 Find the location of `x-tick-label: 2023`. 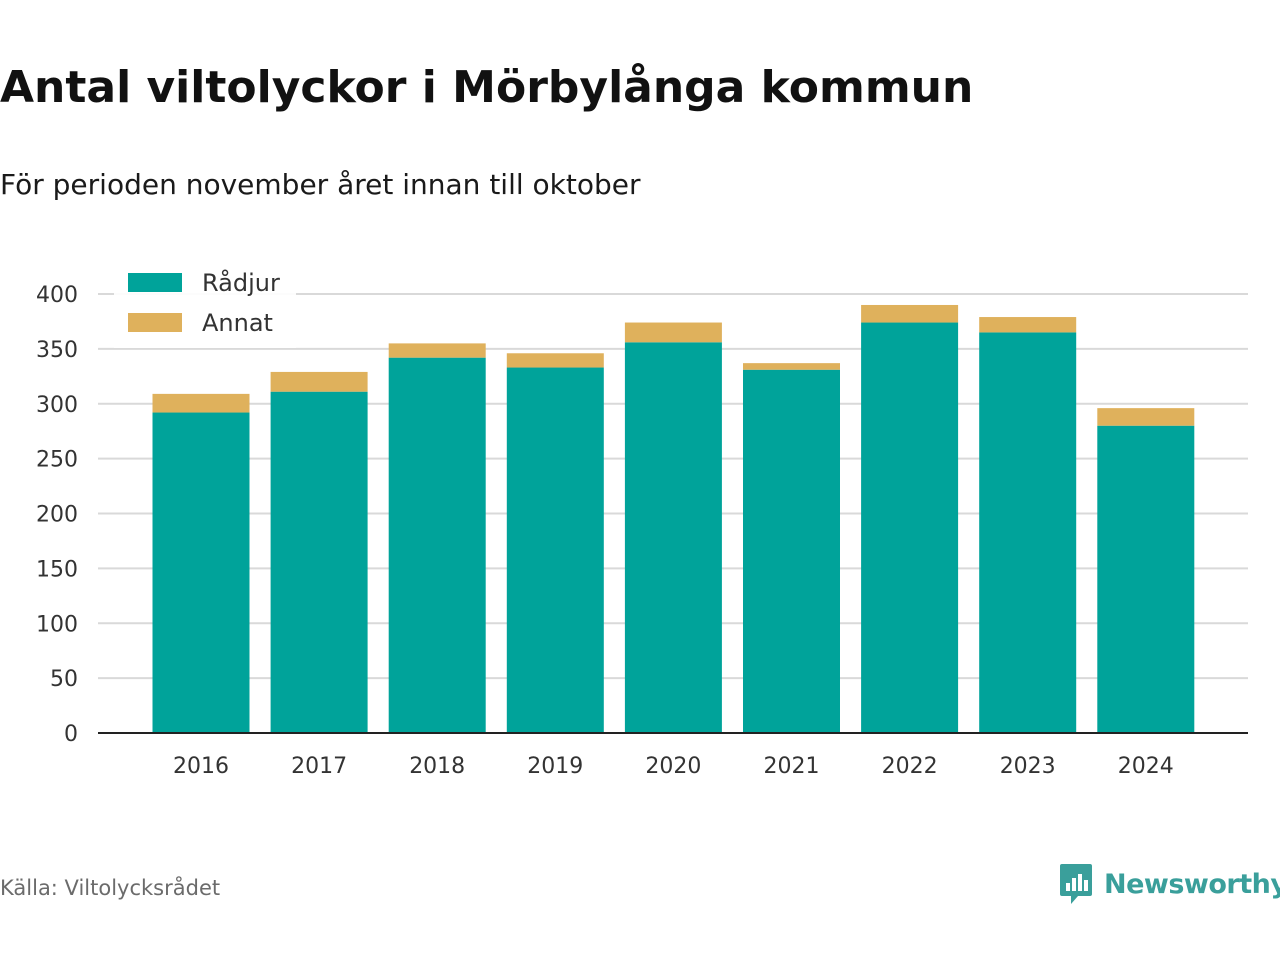

x-tick-label: 2023 is located at coordinates (1028, 766).